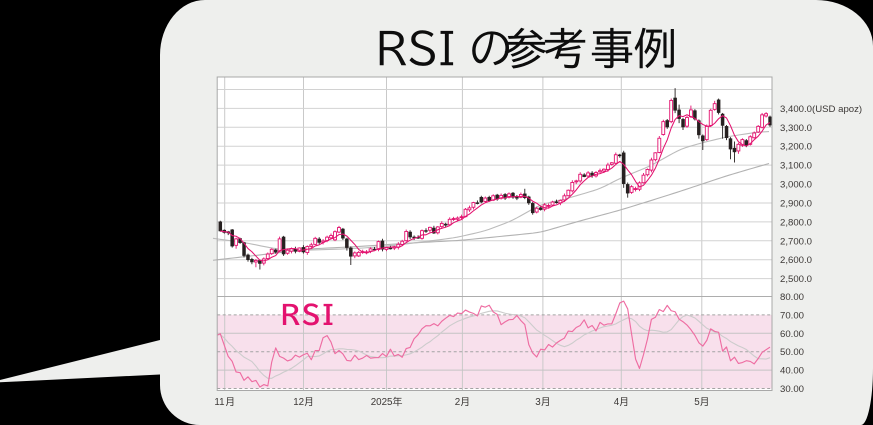 The image size is (873, 425). I want to click on svg-text: 2,700.0, so click(796, 241).